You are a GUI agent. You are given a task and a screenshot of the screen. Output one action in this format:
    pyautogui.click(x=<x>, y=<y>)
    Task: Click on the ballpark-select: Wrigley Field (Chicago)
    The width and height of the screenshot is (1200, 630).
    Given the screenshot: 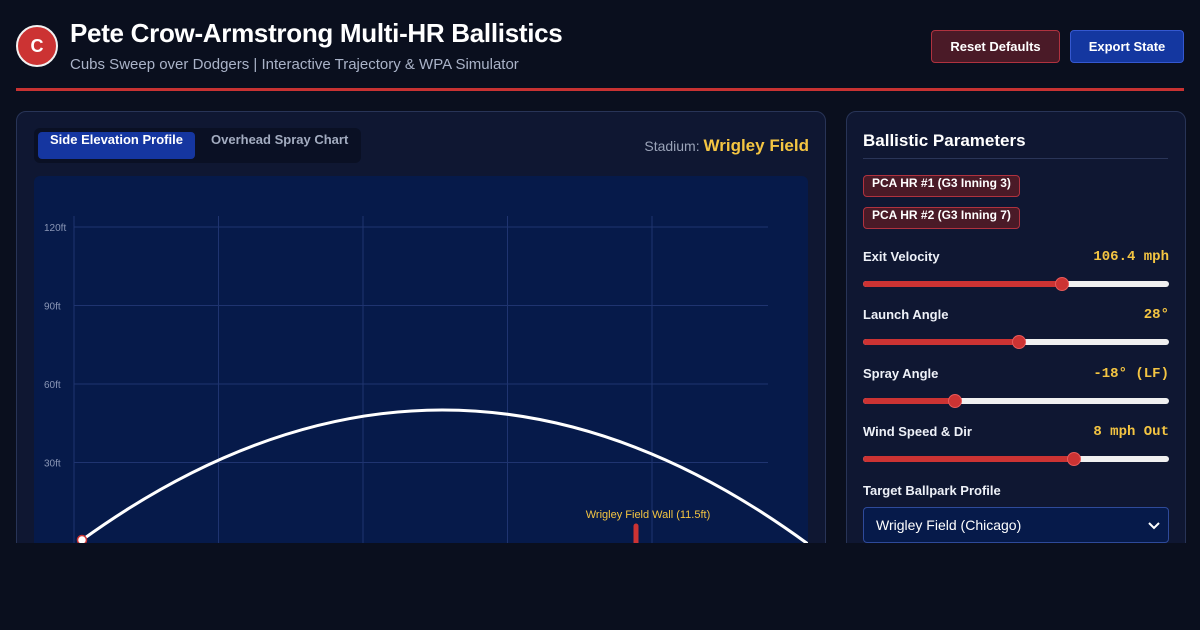 What is the action you would take?
    pyautogui.click(x=1016, y=525)
    